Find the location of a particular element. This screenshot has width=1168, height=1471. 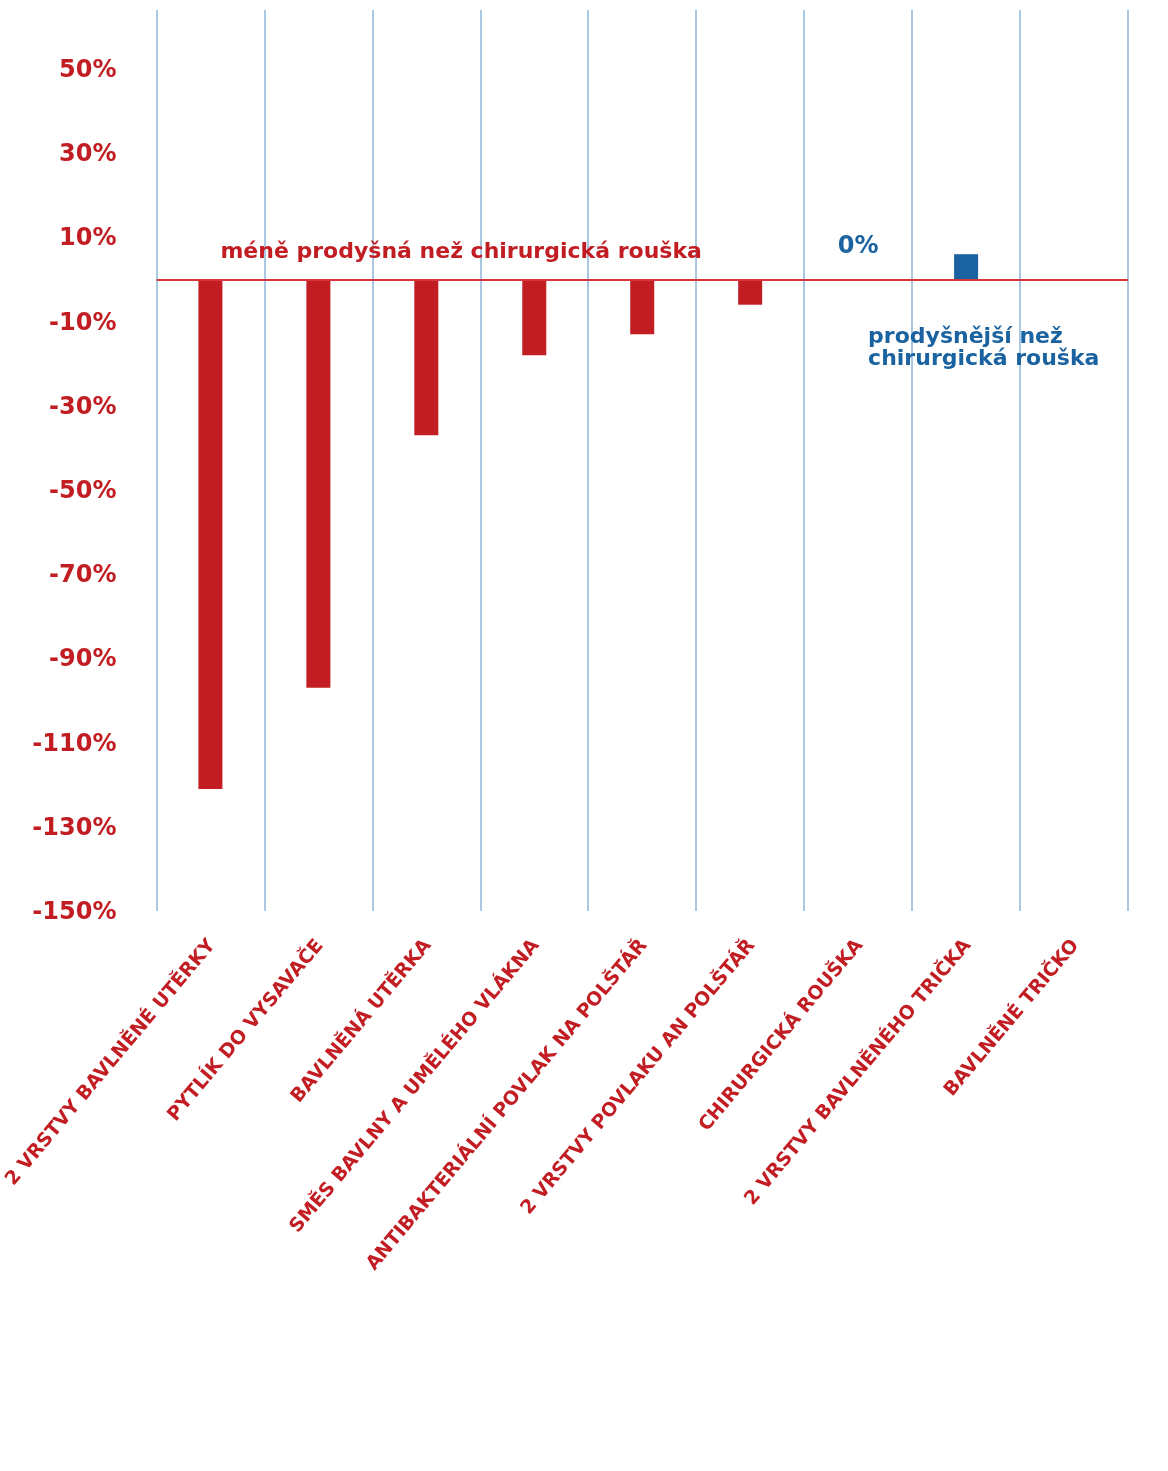

y-tick-label: -150% is located at coordinates (74, 911).